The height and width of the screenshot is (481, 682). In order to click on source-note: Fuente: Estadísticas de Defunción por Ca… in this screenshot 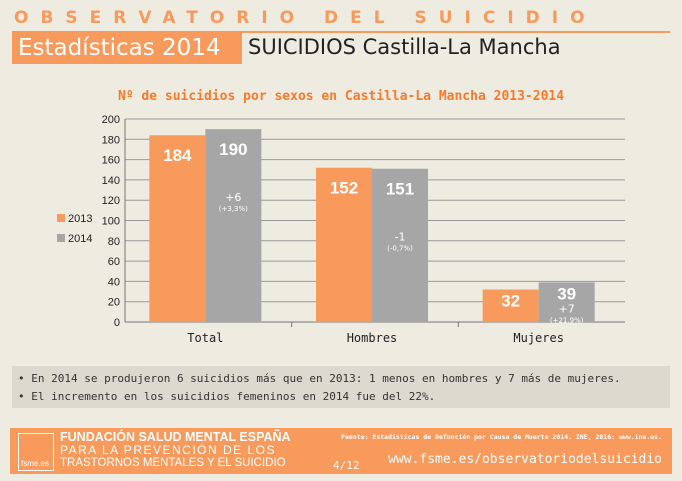, I will do `click(501, 437)`.